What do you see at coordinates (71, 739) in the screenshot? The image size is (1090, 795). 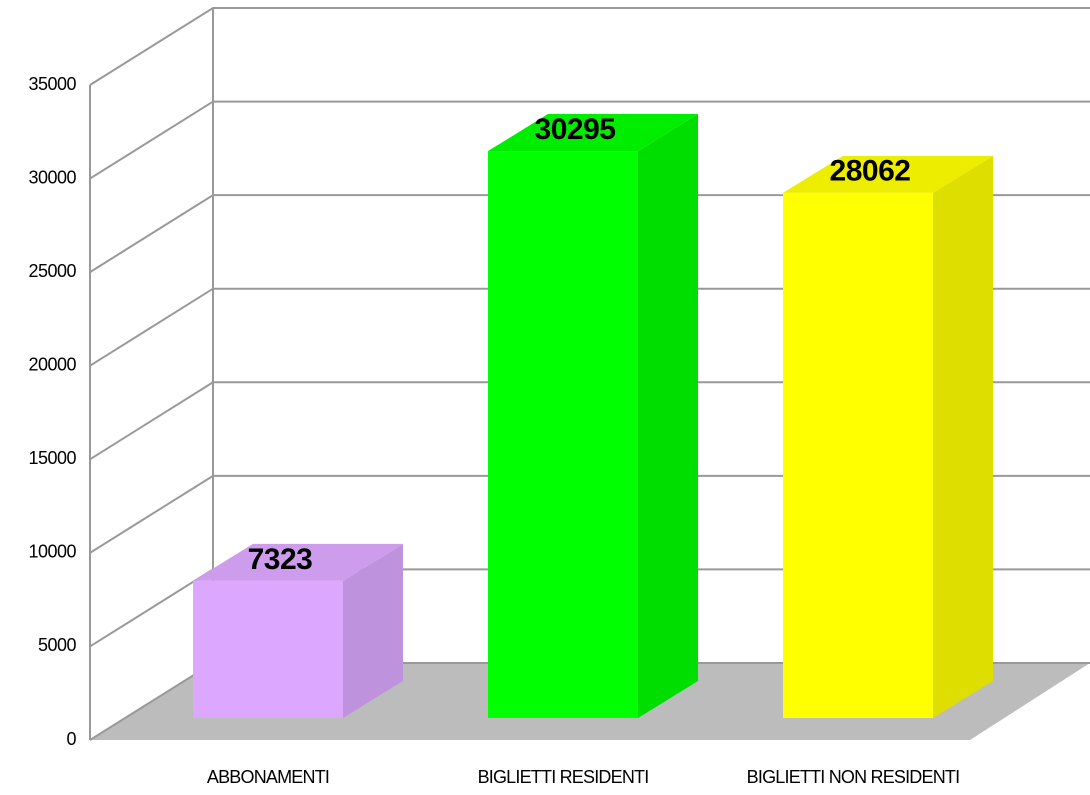 I see `y-tick-label: 0` at bounding box center [71, 739].